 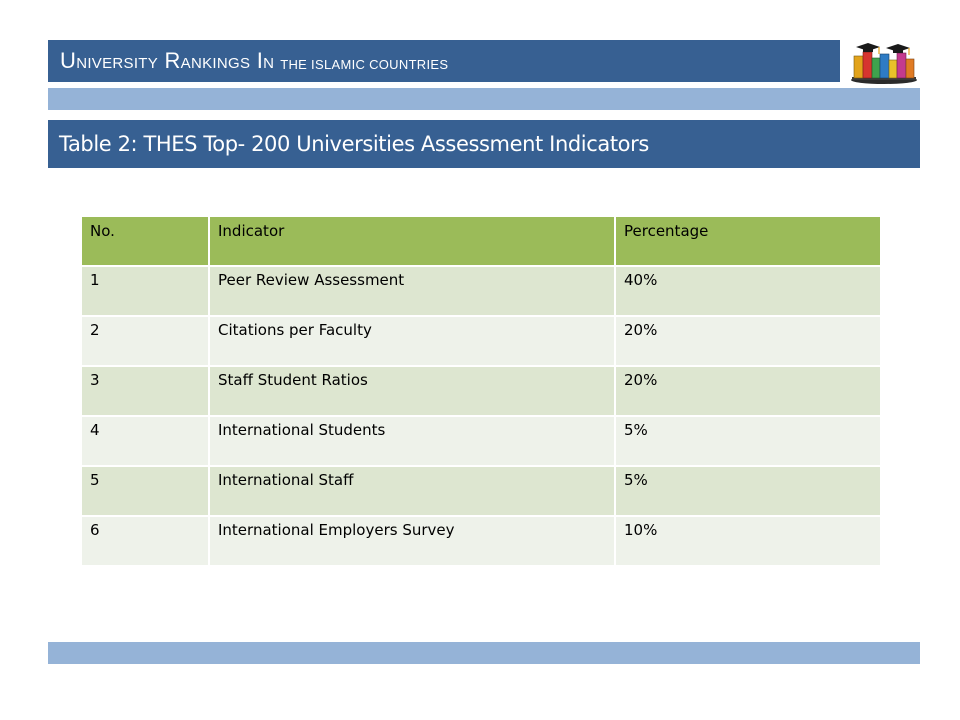 I want to click on column-header-percentage: Percentage, so click(x=748, y=241).